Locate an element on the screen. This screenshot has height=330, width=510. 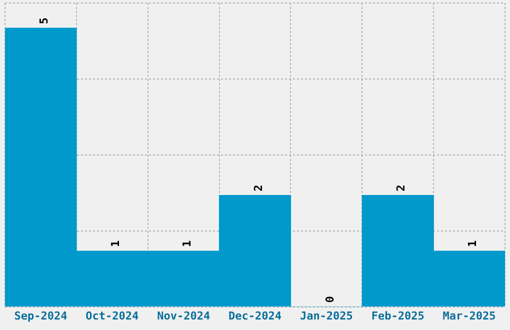
x-tick-label: Dec-2024 is located at coordinates (255, 315).